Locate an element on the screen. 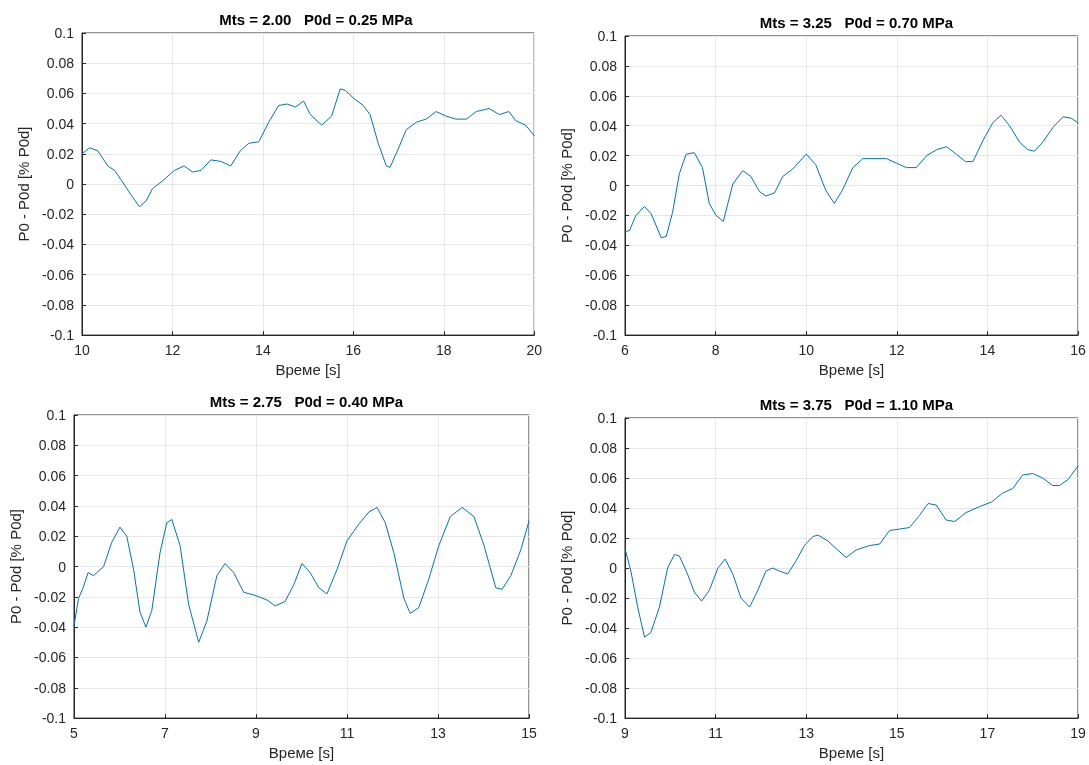 The height and width of the screenshot is (765, 1089). x-tick-label: 17 is located at coordinates (987, 733).